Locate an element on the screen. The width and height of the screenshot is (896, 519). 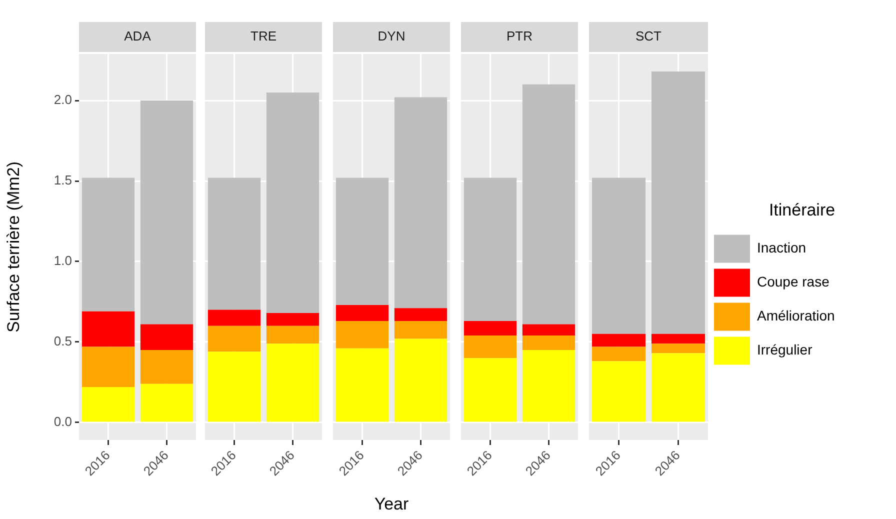
y-tick-label: 0.5 is located at coordinates (63, 341).